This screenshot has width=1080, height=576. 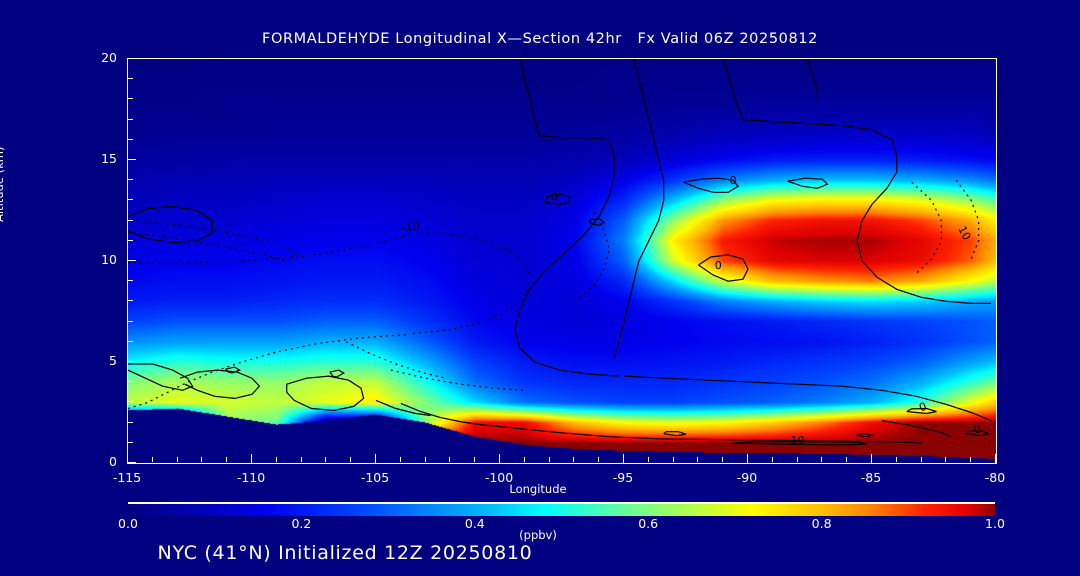 I want to click on colorbar-tick-label: 0.2, so click(x=301, y=523).